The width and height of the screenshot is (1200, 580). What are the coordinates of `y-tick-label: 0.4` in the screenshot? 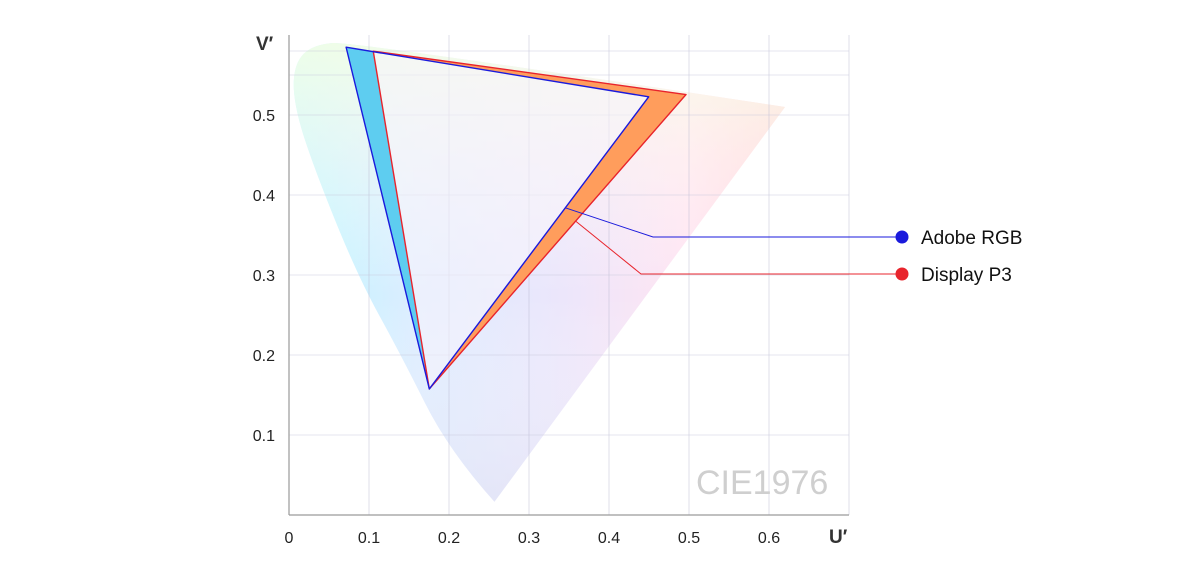 It's located at (264, 196).